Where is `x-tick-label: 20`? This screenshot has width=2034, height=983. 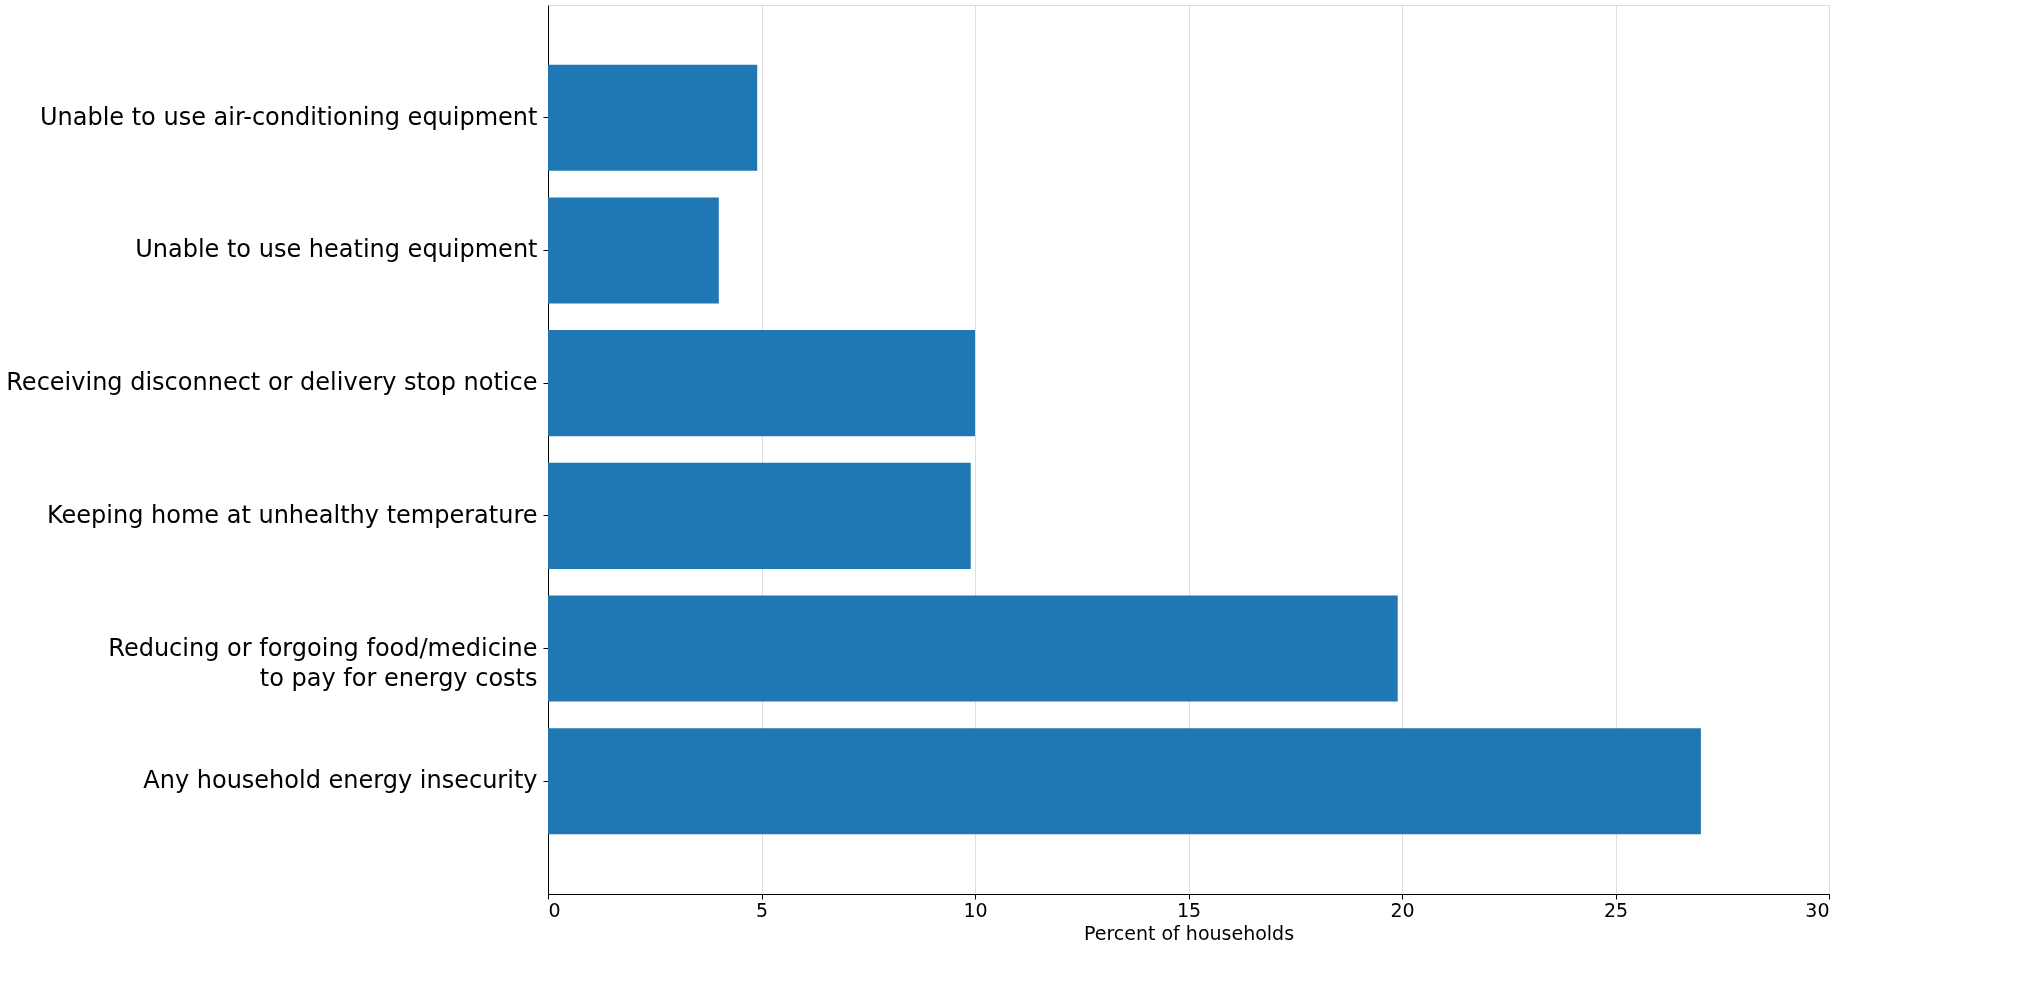 x-tick-label: 20 is located at coordinates (1402, 909).